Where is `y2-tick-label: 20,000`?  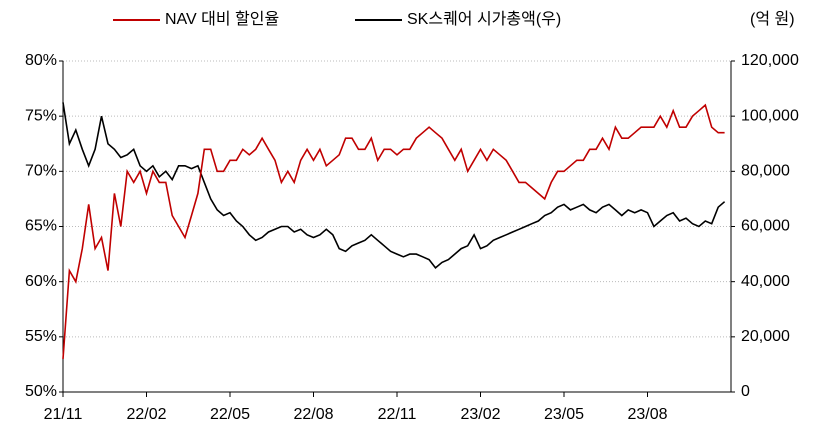 y2-tick-label: 20,000 is located at coordinates (765, 336).